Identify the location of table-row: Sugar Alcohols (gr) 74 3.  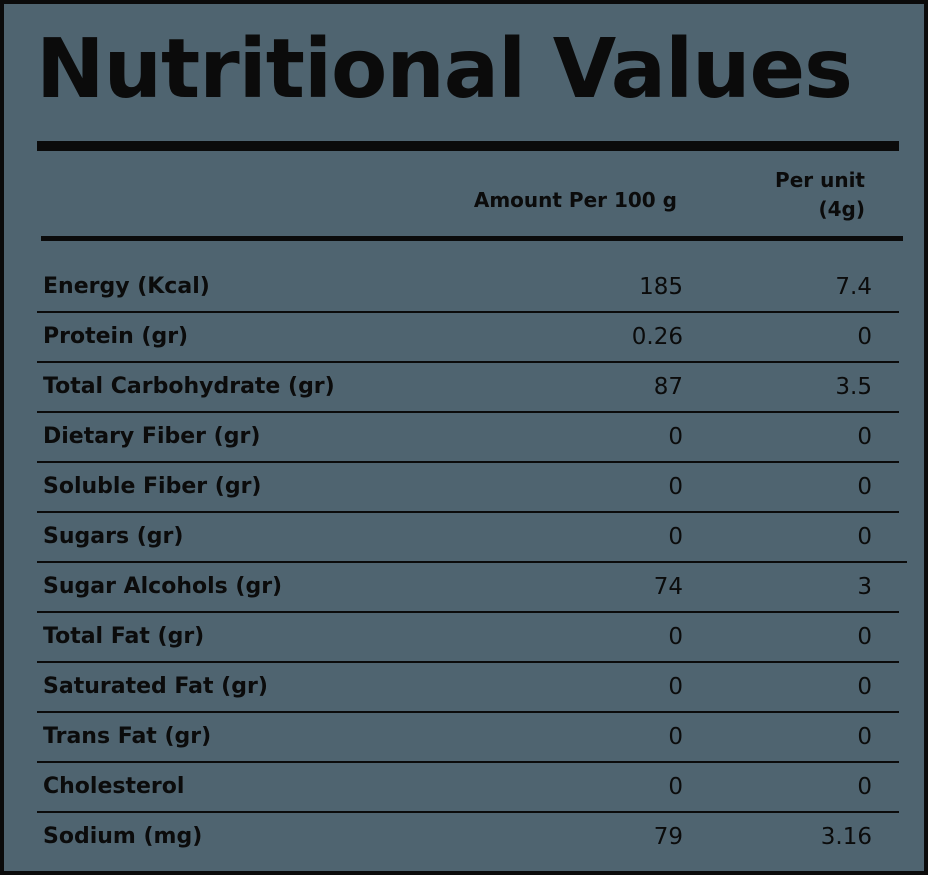
(466, 588).